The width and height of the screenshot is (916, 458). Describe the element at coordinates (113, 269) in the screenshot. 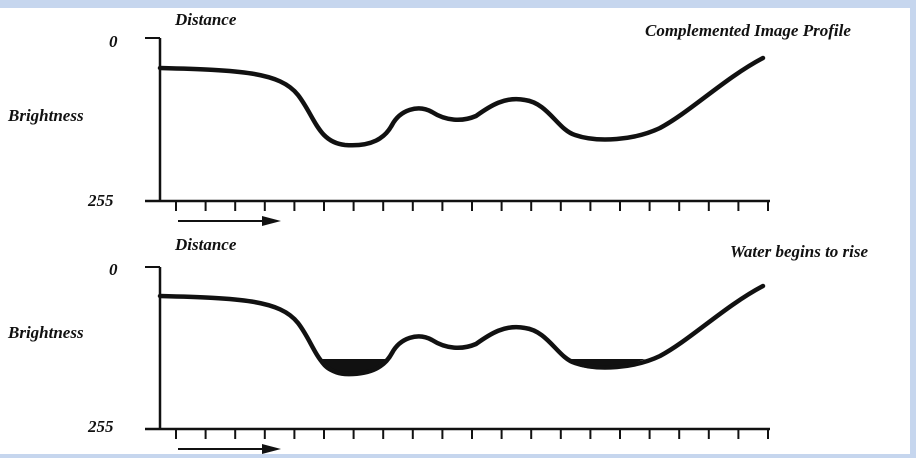

I see `bottom-axis-zero-label: 0` at that location.